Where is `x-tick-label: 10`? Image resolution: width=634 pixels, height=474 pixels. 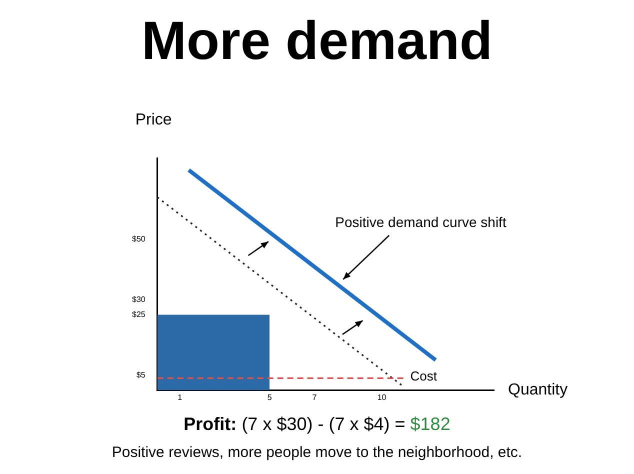
x-tick-label: 10 is located at coordinates (382, 397).